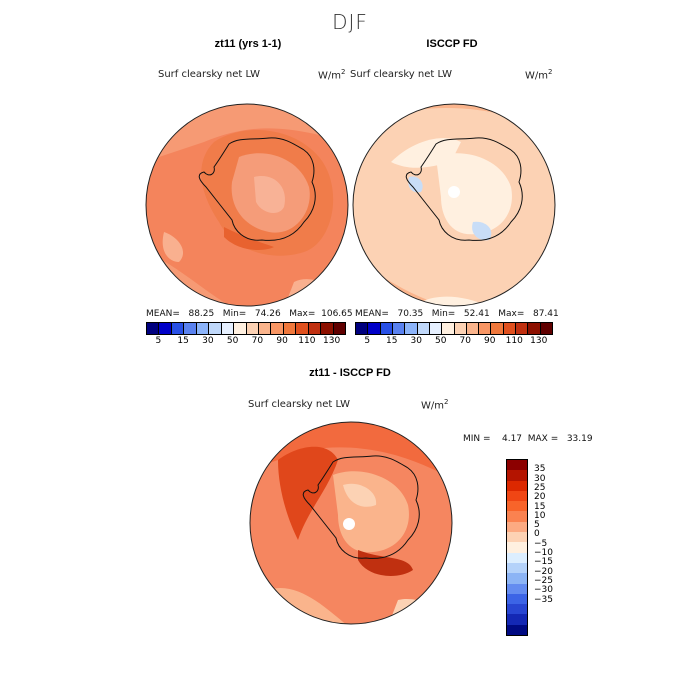 Image resolution: width=700 pixels, height=700 pixels. What do you see at coordinates (454, 192) in the screenshot?
I see `right-map-pole-hole` at bounding box center [454, 192].